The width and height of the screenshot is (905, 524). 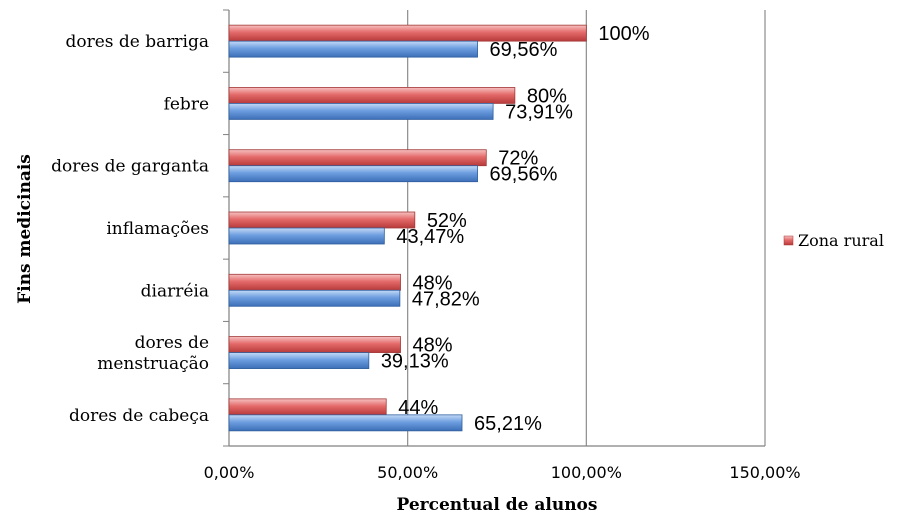 What do you see at coordinates (357, 158) in the screenshot?
I see `bar-zona-rural-dores-de-garganta` at bounding box center [357, 158].